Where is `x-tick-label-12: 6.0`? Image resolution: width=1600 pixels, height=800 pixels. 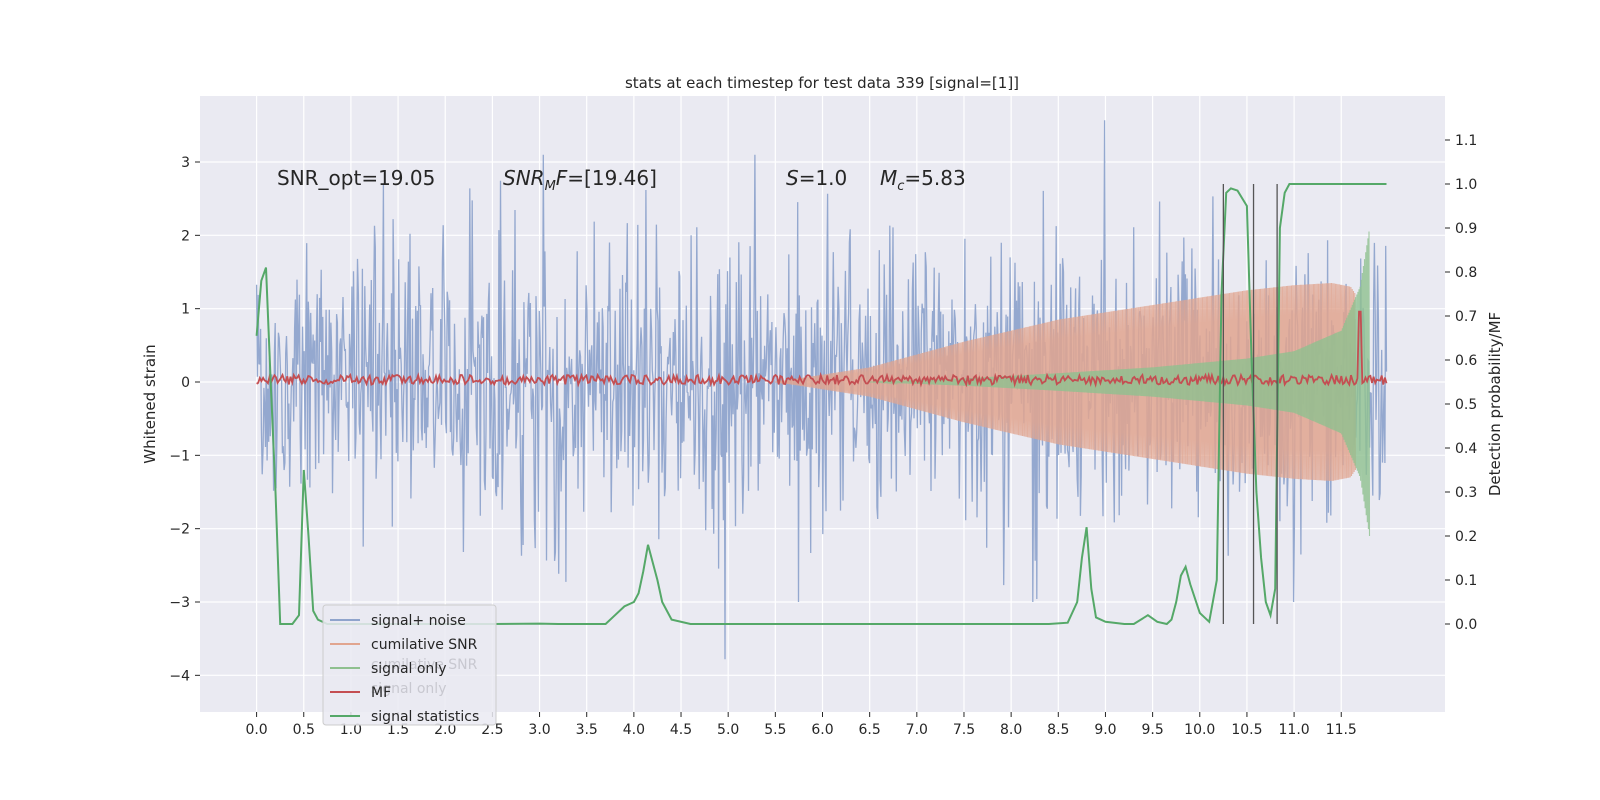 x-tick-label-12: 6.0 is located at coordinates (822, 730).